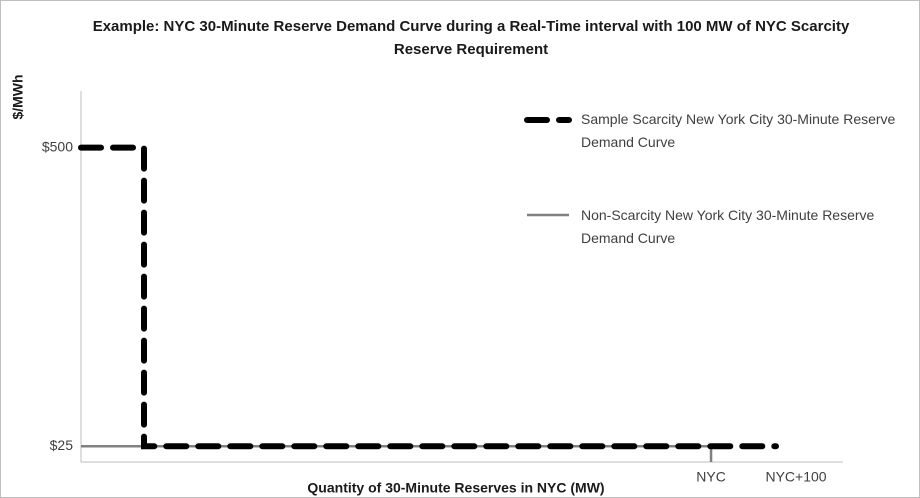 The image size is (920, 498). I want to click on y-tick-label: $500, so click(57, 146).